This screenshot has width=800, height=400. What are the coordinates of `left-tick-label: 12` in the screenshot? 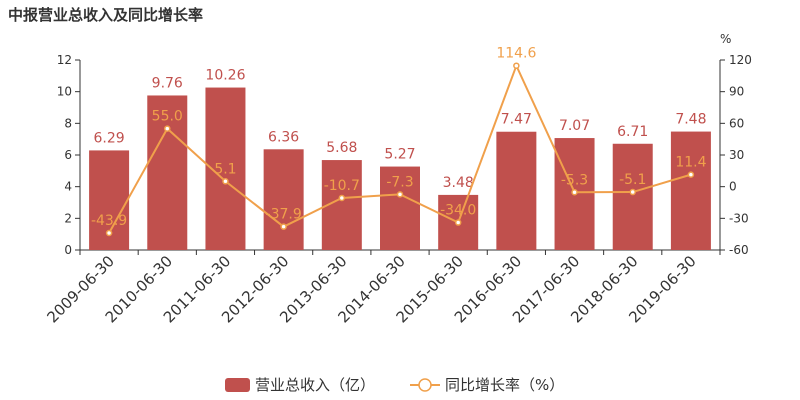 It's located at (64, 60).